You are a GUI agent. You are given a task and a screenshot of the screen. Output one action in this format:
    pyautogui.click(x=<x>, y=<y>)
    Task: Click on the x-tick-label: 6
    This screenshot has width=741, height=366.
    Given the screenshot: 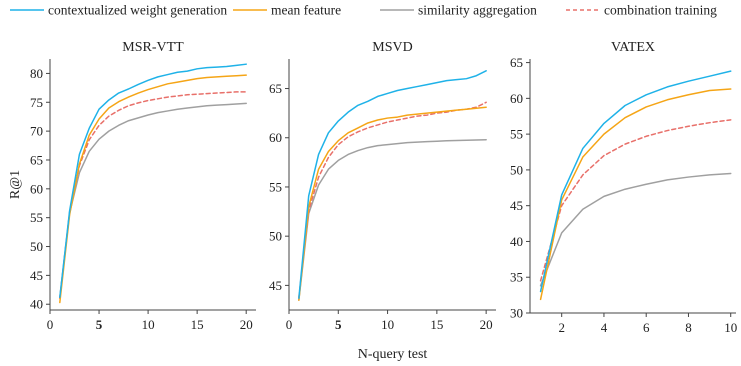 What is the action you would take?
    pyautogui.click(x=646, y=327)
    